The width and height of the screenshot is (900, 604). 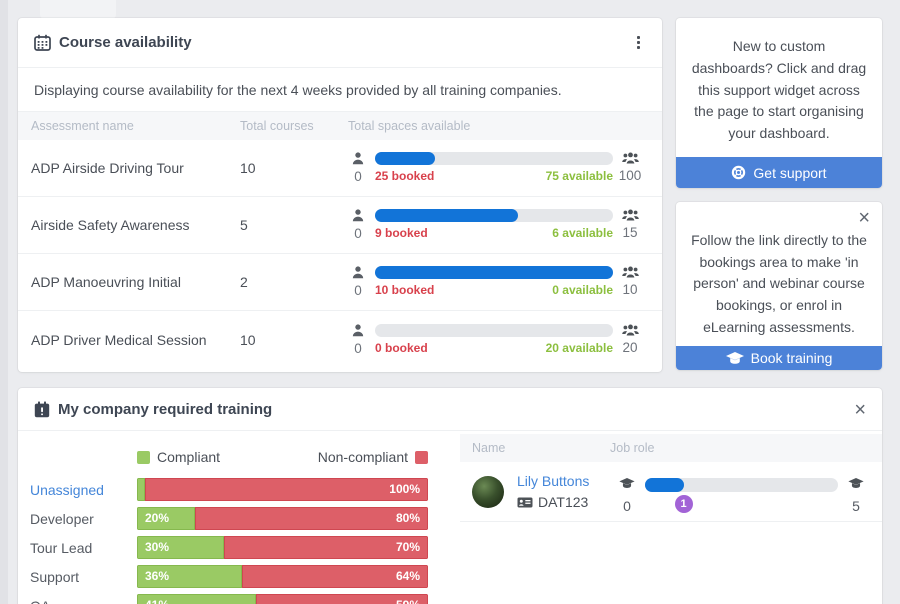 I want to click on stacked-bar: 36% 64%, so click(x=282, y=576).